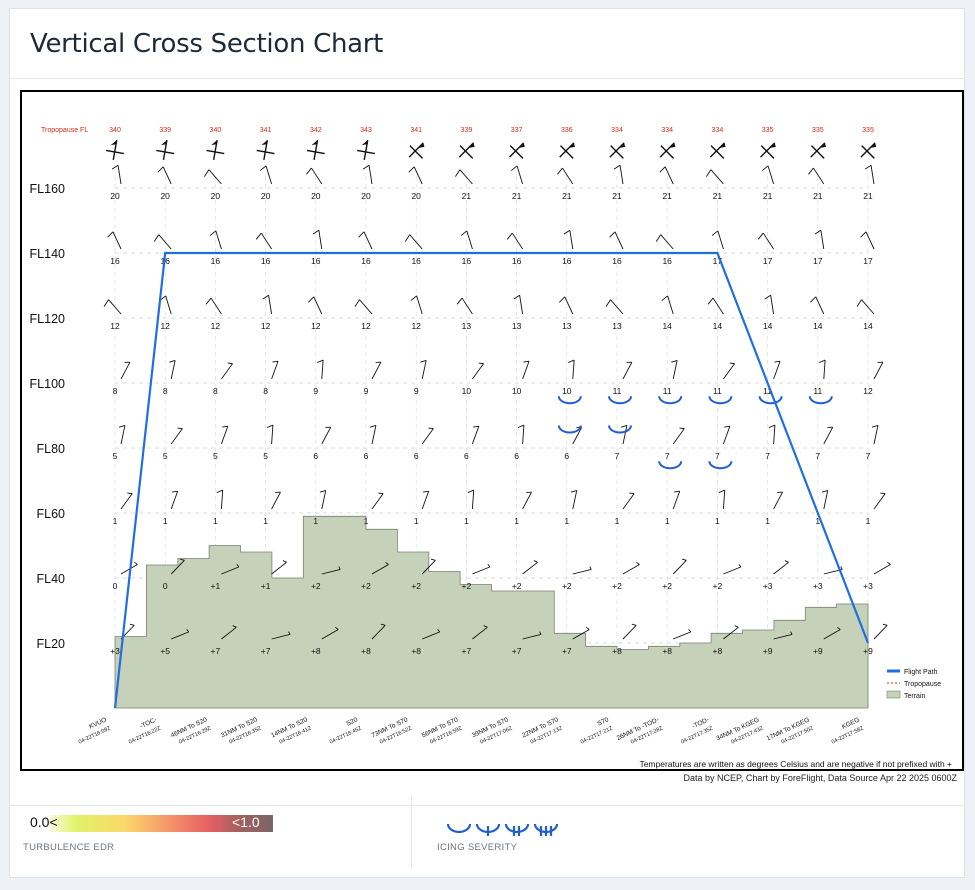 The width and height of the screenshot is (975, 890). What do you see at coordinates (517, 130) in the screenshot?
I see `tropopause-value: 337` at bounding box center [517, 130].